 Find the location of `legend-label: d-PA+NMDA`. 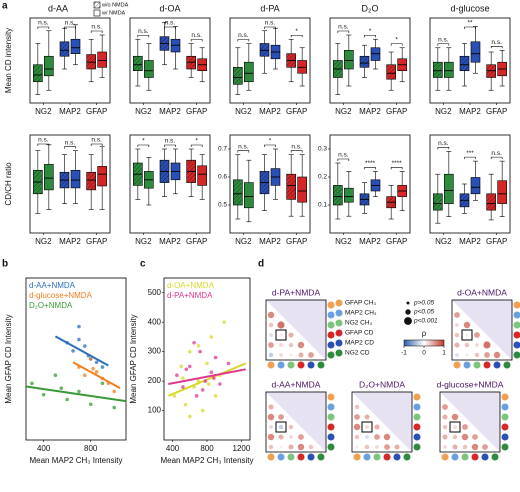

legend-label: d-PA+NMDA is located at coordinates (190, 295).